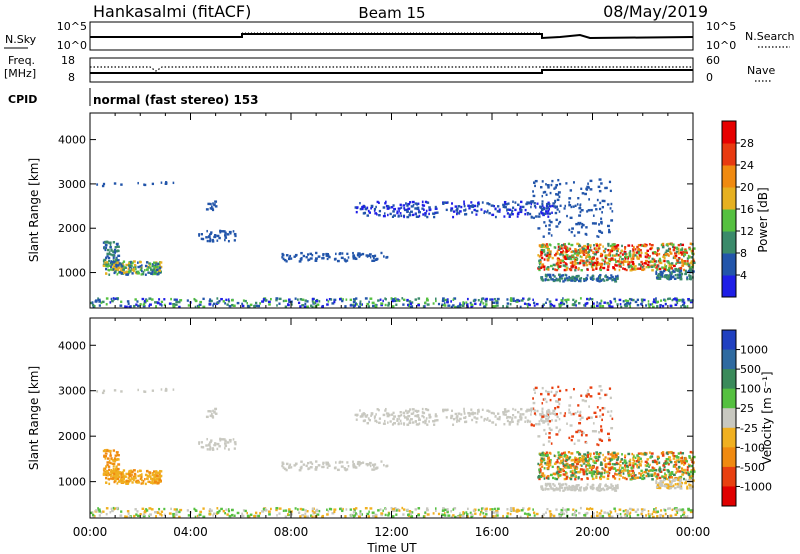 The height and width of the screenshot is (554, 800). Describe the element at coordinates (743, 253) in the screenshot. I see `colorbar-tick-label: 8` at that location.